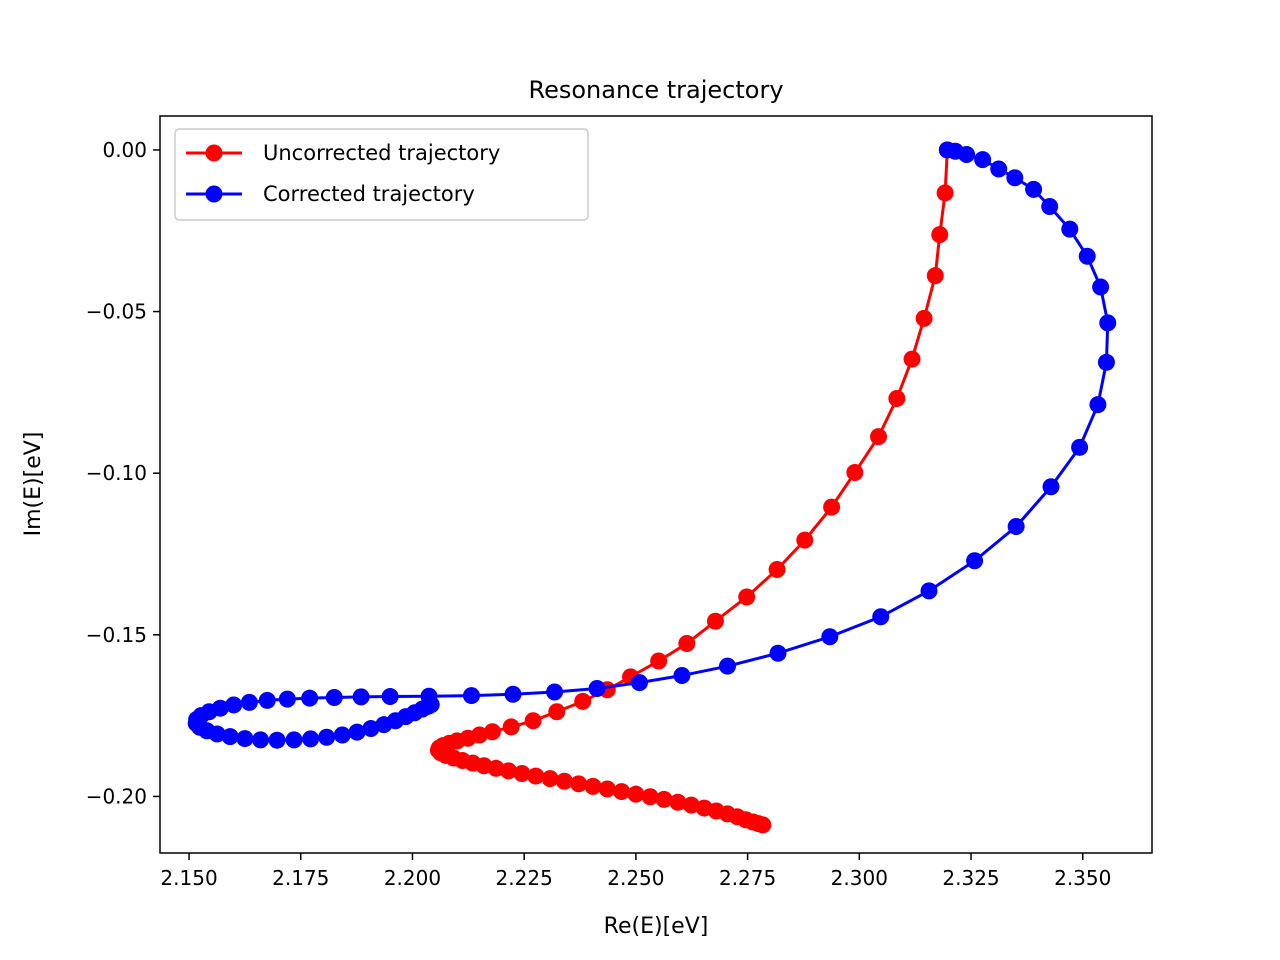 The width and height of the screenshot is (1280, 960). Describe the element at coordinates (124, 150) in the screenshot. I see `y-tick-label: 0.00` at that location.